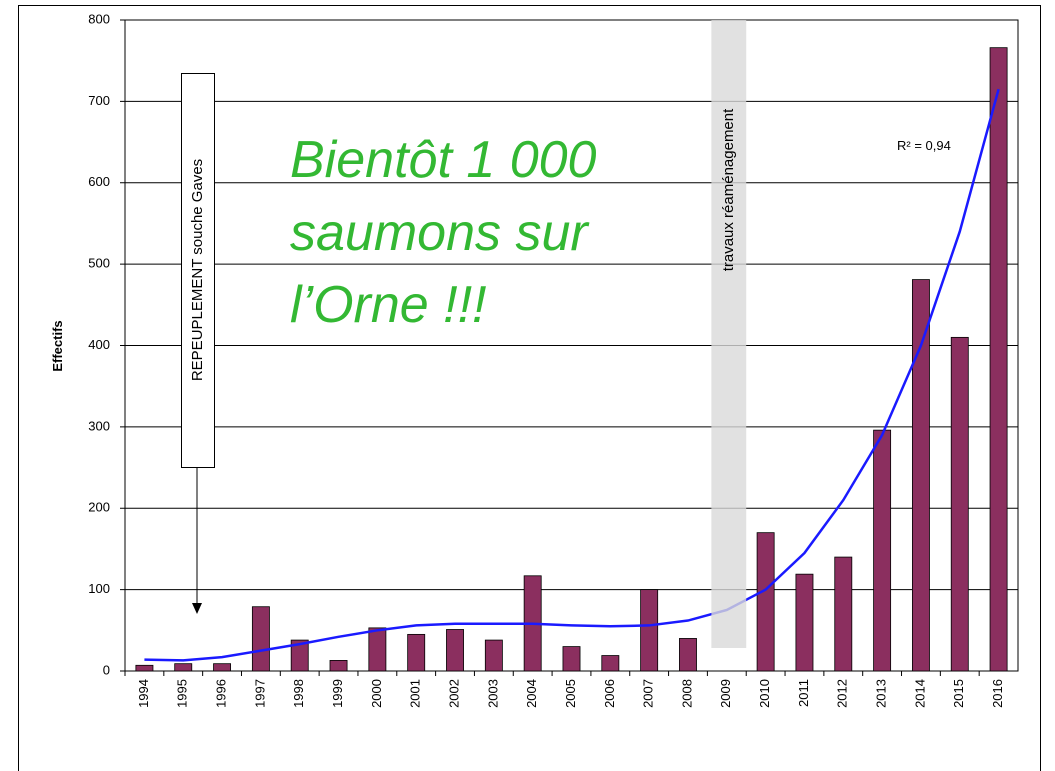 The height and width of the screenshot is (771, 1055). I want to click on y-tick-label: 100, so click(99, 588).